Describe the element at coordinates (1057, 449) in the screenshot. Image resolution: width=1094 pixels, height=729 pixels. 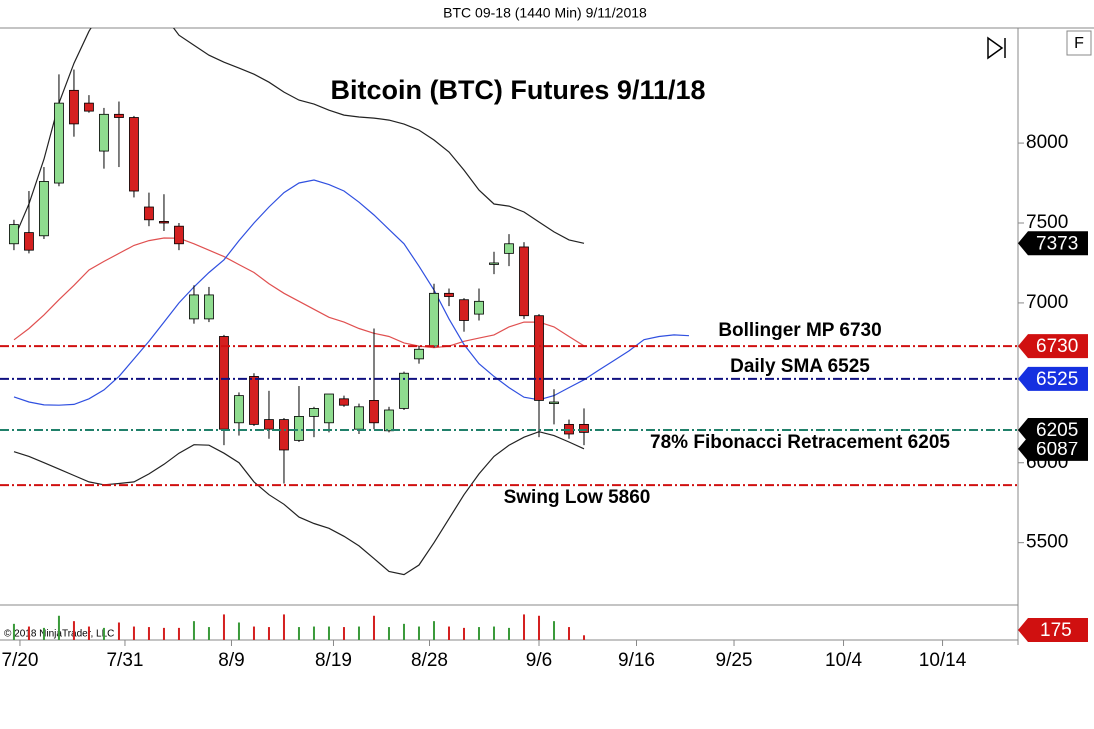
I see `price-badge-label: 6087` at that location.